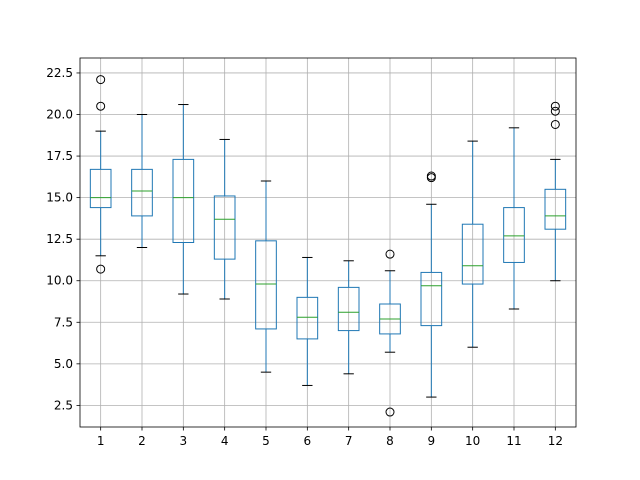 This screenshot has height=480, width=640. I want to click on x-tick-label: 1, so click(101, 441).